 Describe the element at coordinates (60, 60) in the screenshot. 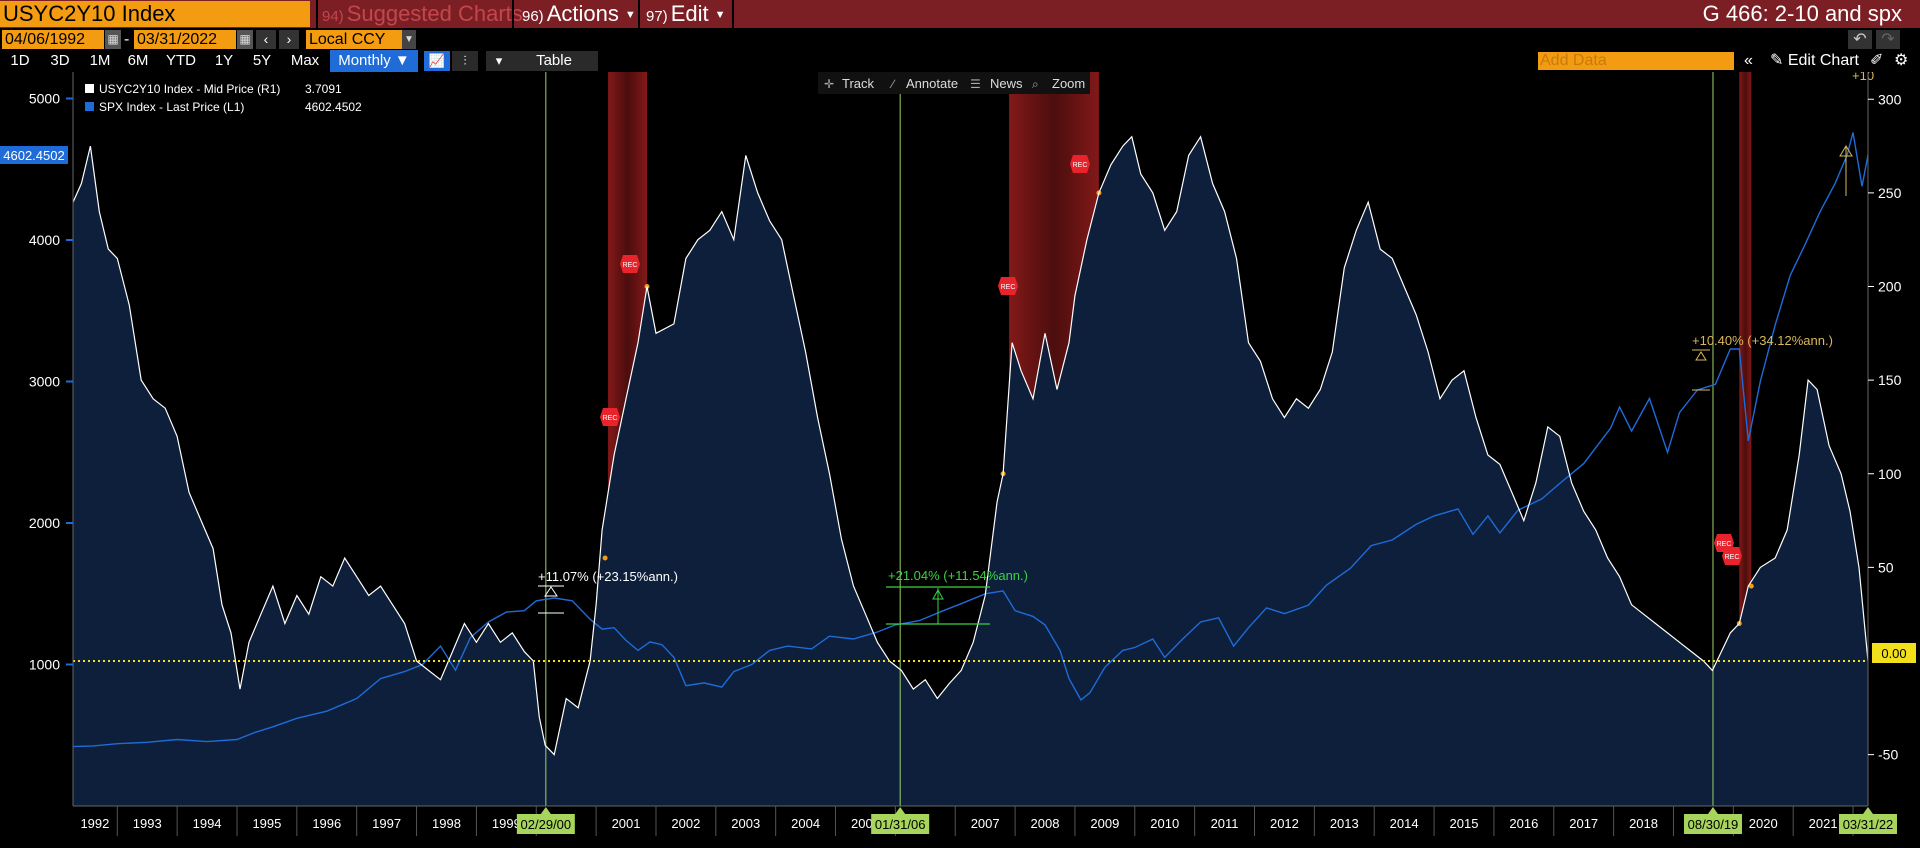

I see `period-3d-button: 3D` at that location.